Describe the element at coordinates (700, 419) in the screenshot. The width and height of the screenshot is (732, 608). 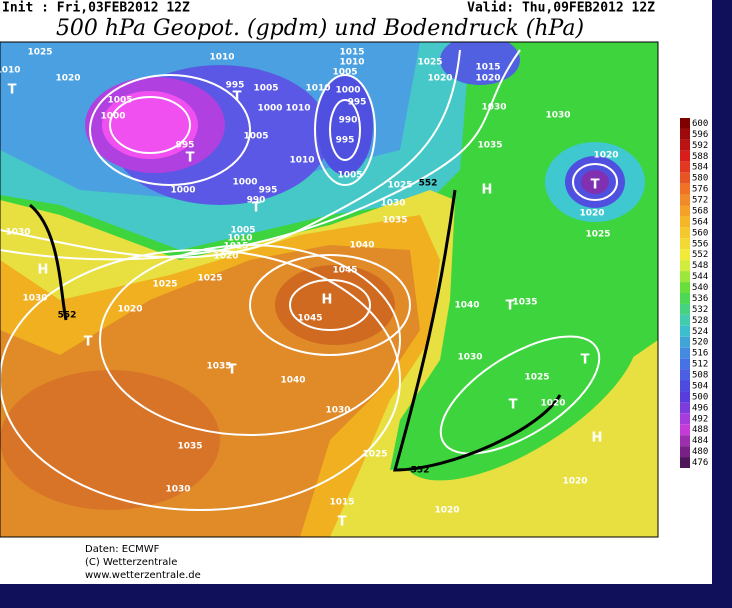
I see `colorbar-tick-label: 492` at that location.